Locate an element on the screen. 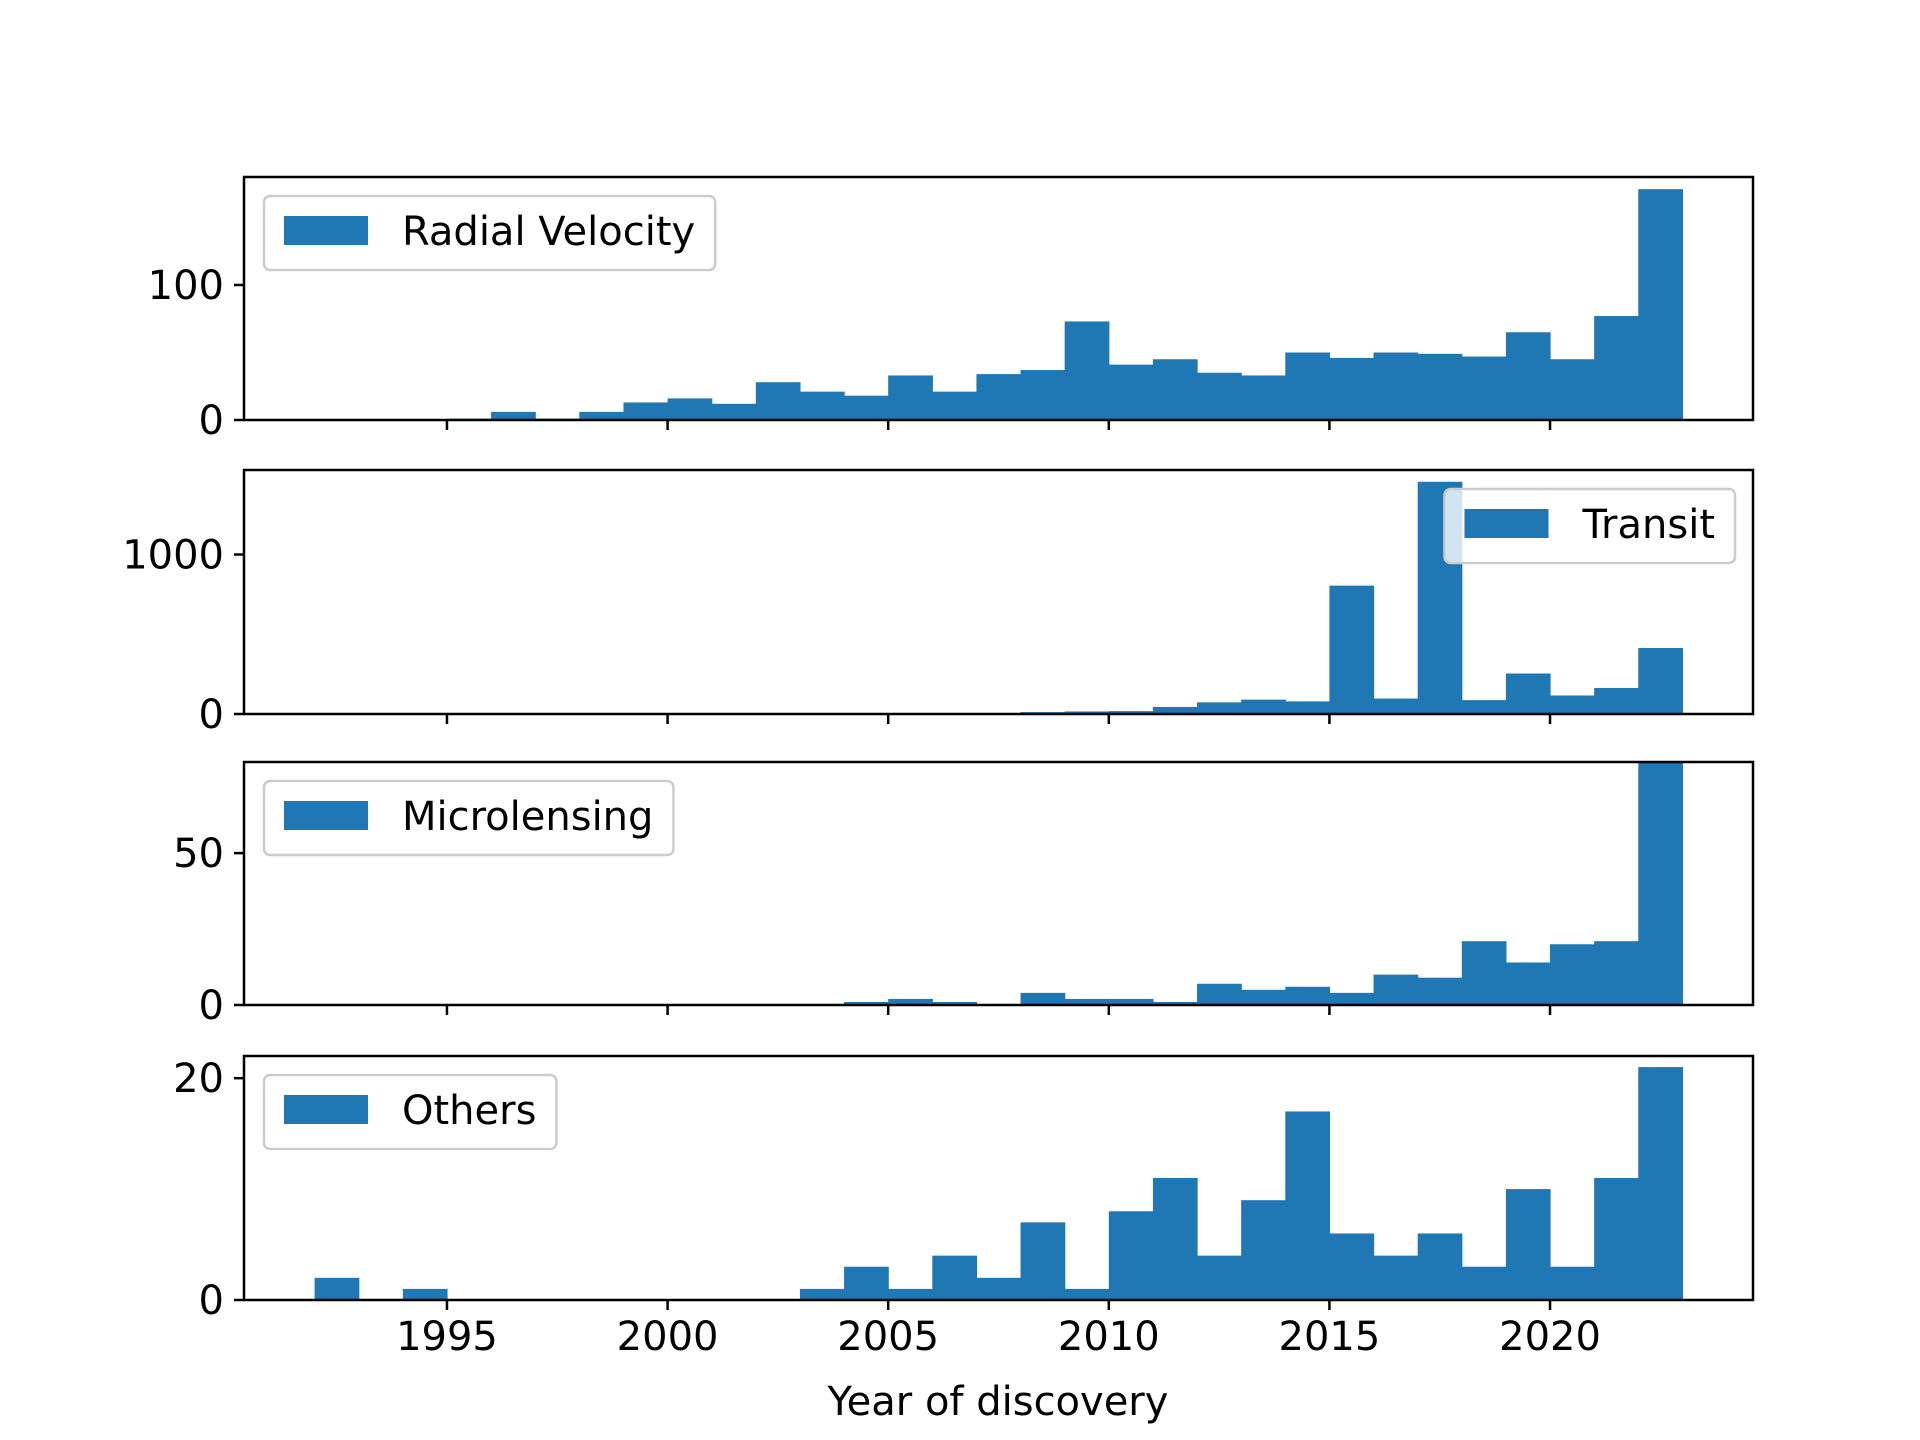  x-tick-label: 2010 is located at coordinates (1109, 1337).